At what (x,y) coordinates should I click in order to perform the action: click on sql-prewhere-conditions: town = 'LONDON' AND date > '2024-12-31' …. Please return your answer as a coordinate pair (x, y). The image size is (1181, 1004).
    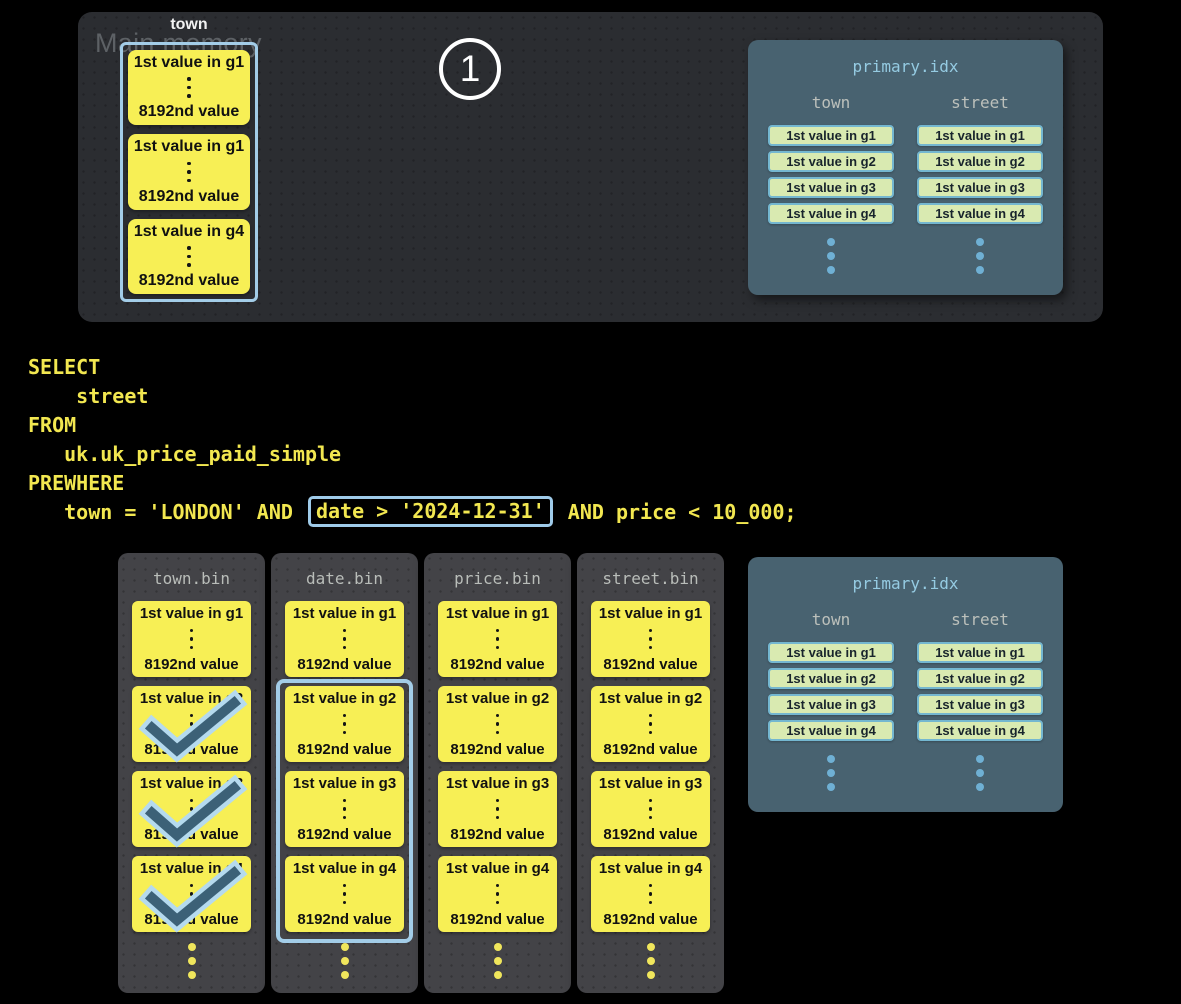
    Looking at the image, I should click on (412, 511).